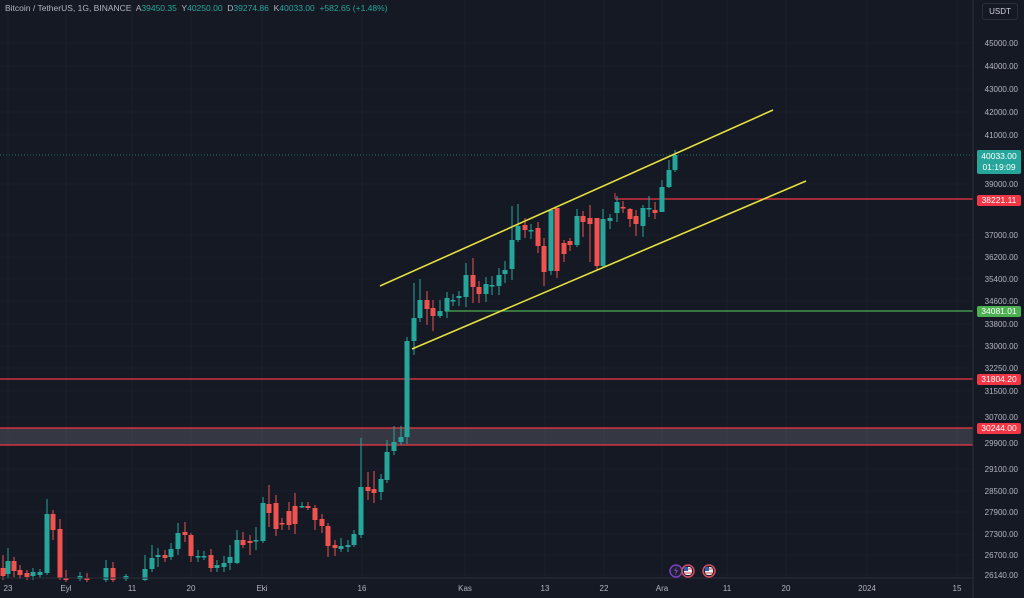  I want to click on time-tick-label: Eyl, so click(66, 588).